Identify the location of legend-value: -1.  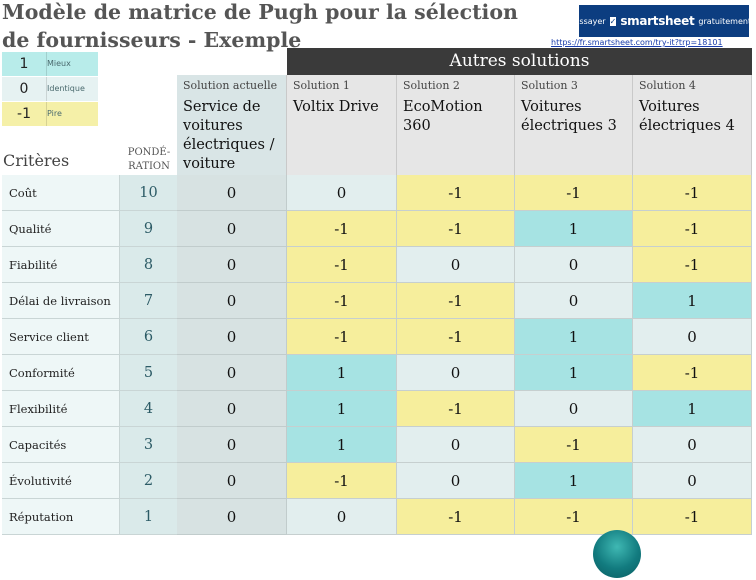
(24, 114).